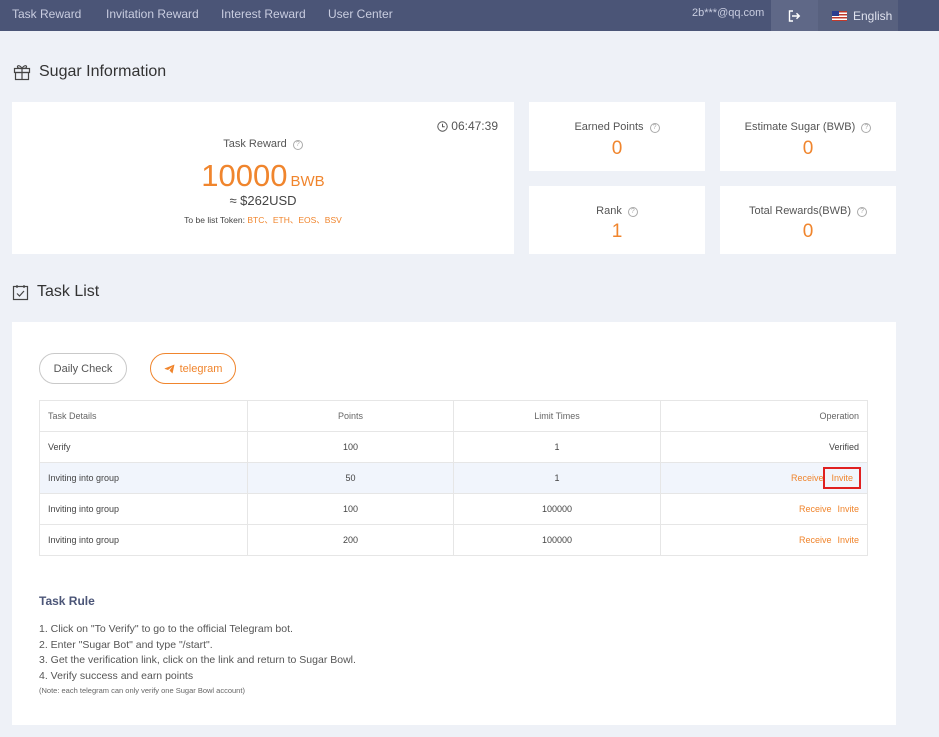  I want to click on estimate-sugar-card: Estimate Sugar (BWB)? 0, so click(808, 136).